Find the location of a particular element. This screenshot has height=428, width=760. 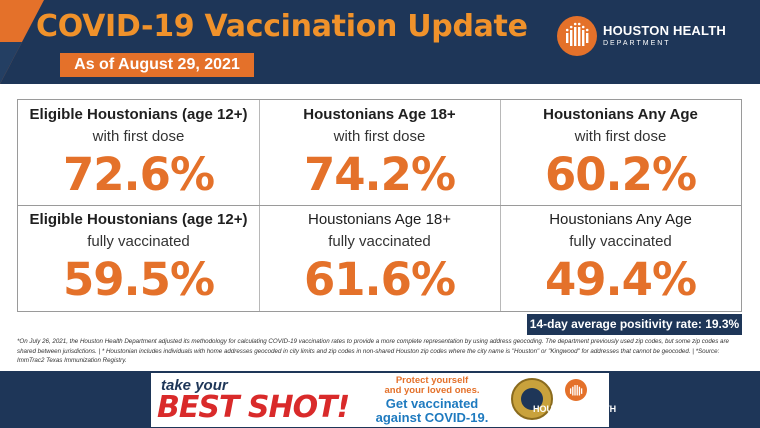

positivity-rate-badge: 14-day average positivity rate: 19.3% is located at coordinates (634, 324).